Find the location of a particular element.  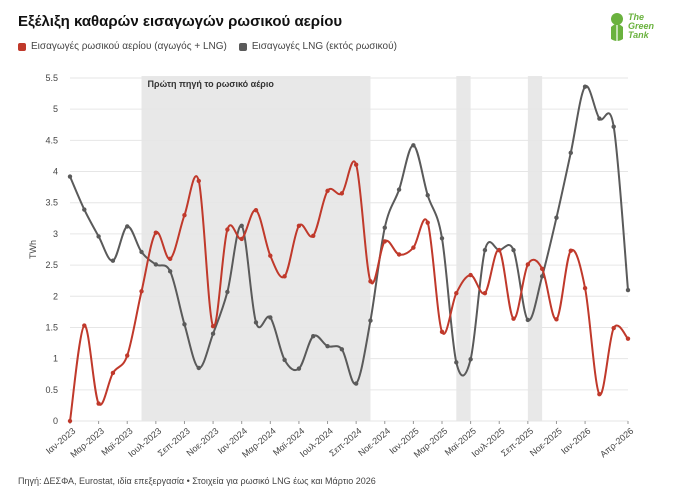

y-tick-label: 3.5 is located at coordinates (51, 203).